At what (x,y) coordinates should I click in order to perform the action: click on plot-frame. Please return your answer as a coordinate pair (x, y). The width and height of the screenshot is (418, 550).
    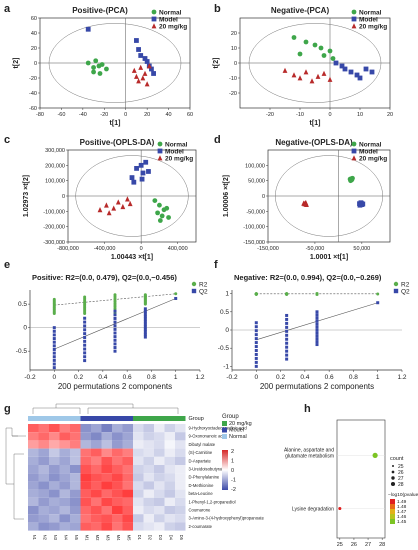
    Looking at the image, I should click on (361, 479).